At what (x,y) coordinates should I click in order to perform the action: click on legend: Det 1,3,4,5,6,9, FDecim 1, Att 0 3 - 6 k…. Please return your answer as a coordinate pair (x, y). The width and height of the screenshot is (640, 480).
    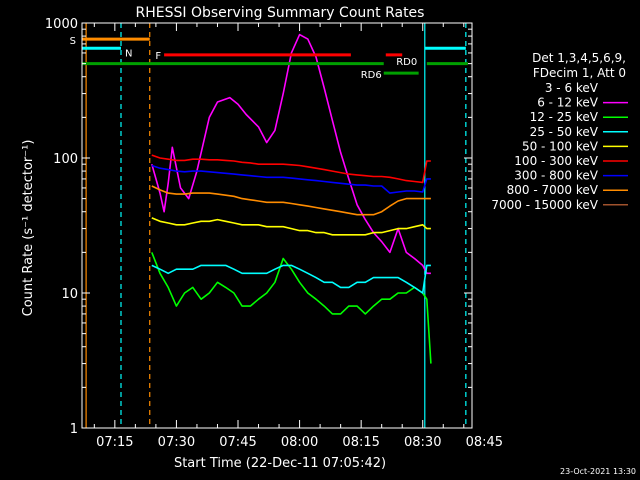
    Looking at the image, I should click on (559, 131).